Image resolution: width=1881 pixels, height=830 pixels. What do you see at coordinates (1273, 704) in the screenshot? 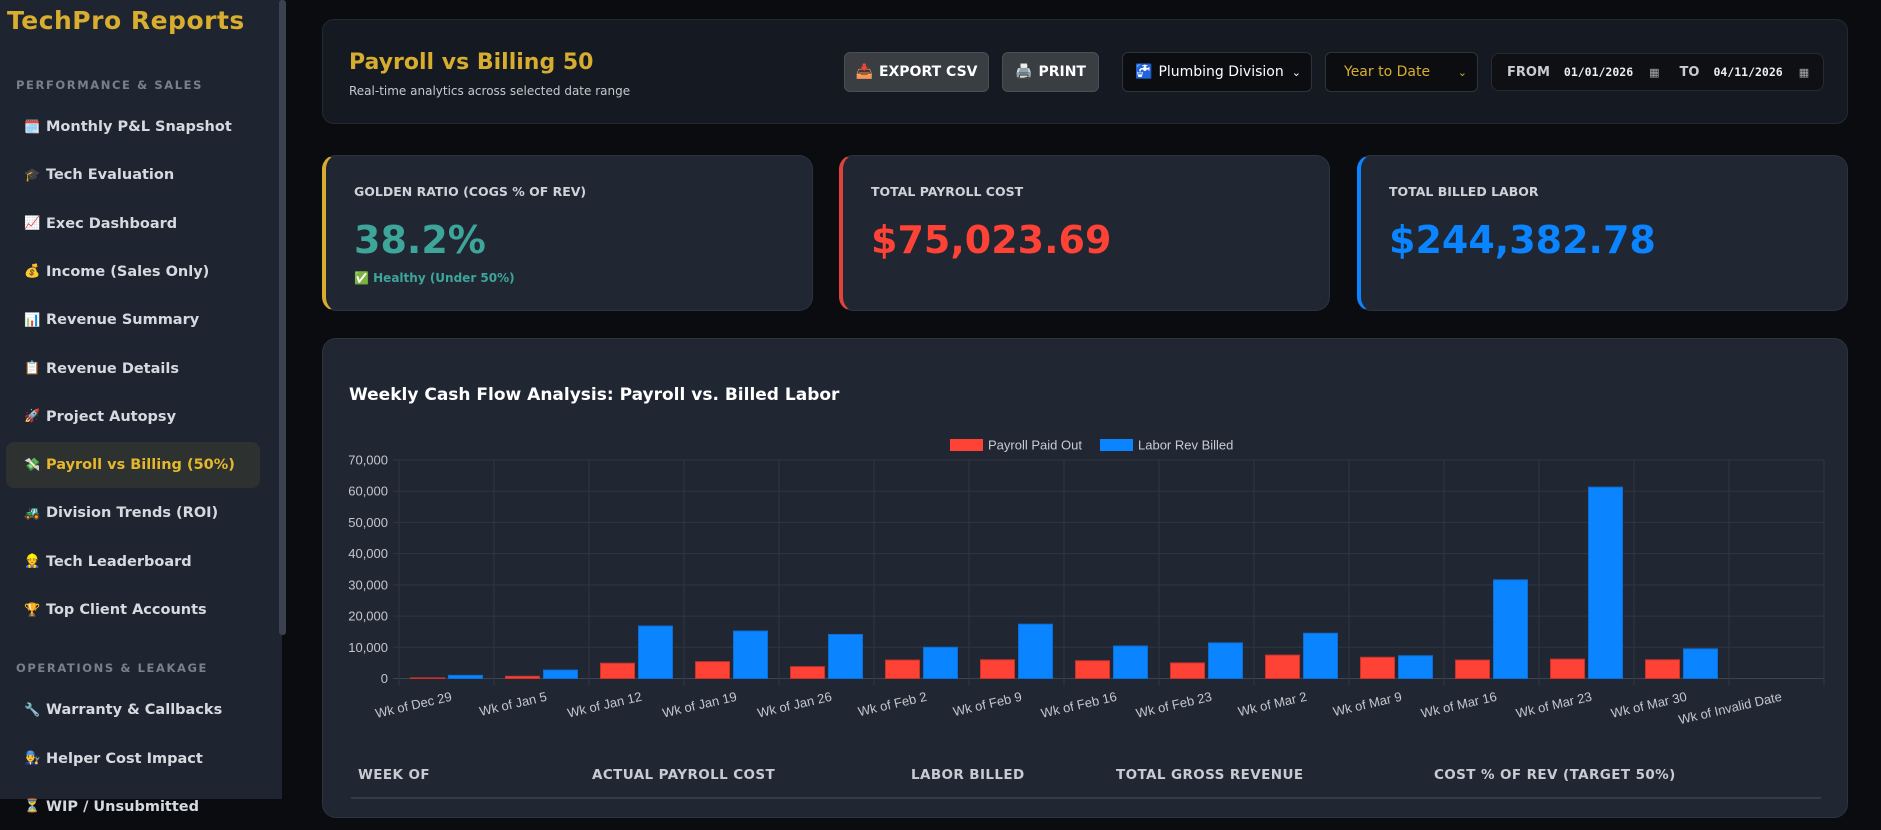
I see `x-tick-label: Wk of Mar 2` at bounding box center [1273, 704].